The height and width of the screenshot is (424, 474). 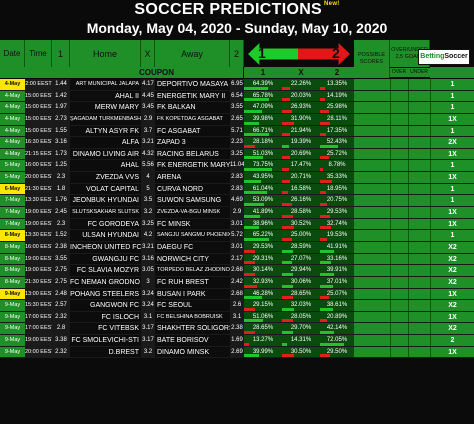 I want to click on odd-home: 1.42, so click(x=61, y=96).